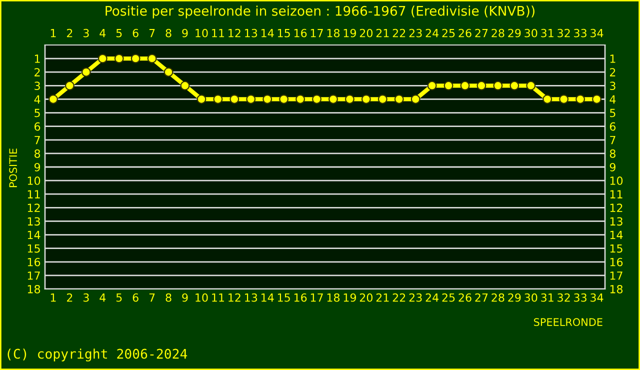  Describe the element at coordinates (514, 33) in the screenshot. I see `x2-tick-label: 29` at that location.